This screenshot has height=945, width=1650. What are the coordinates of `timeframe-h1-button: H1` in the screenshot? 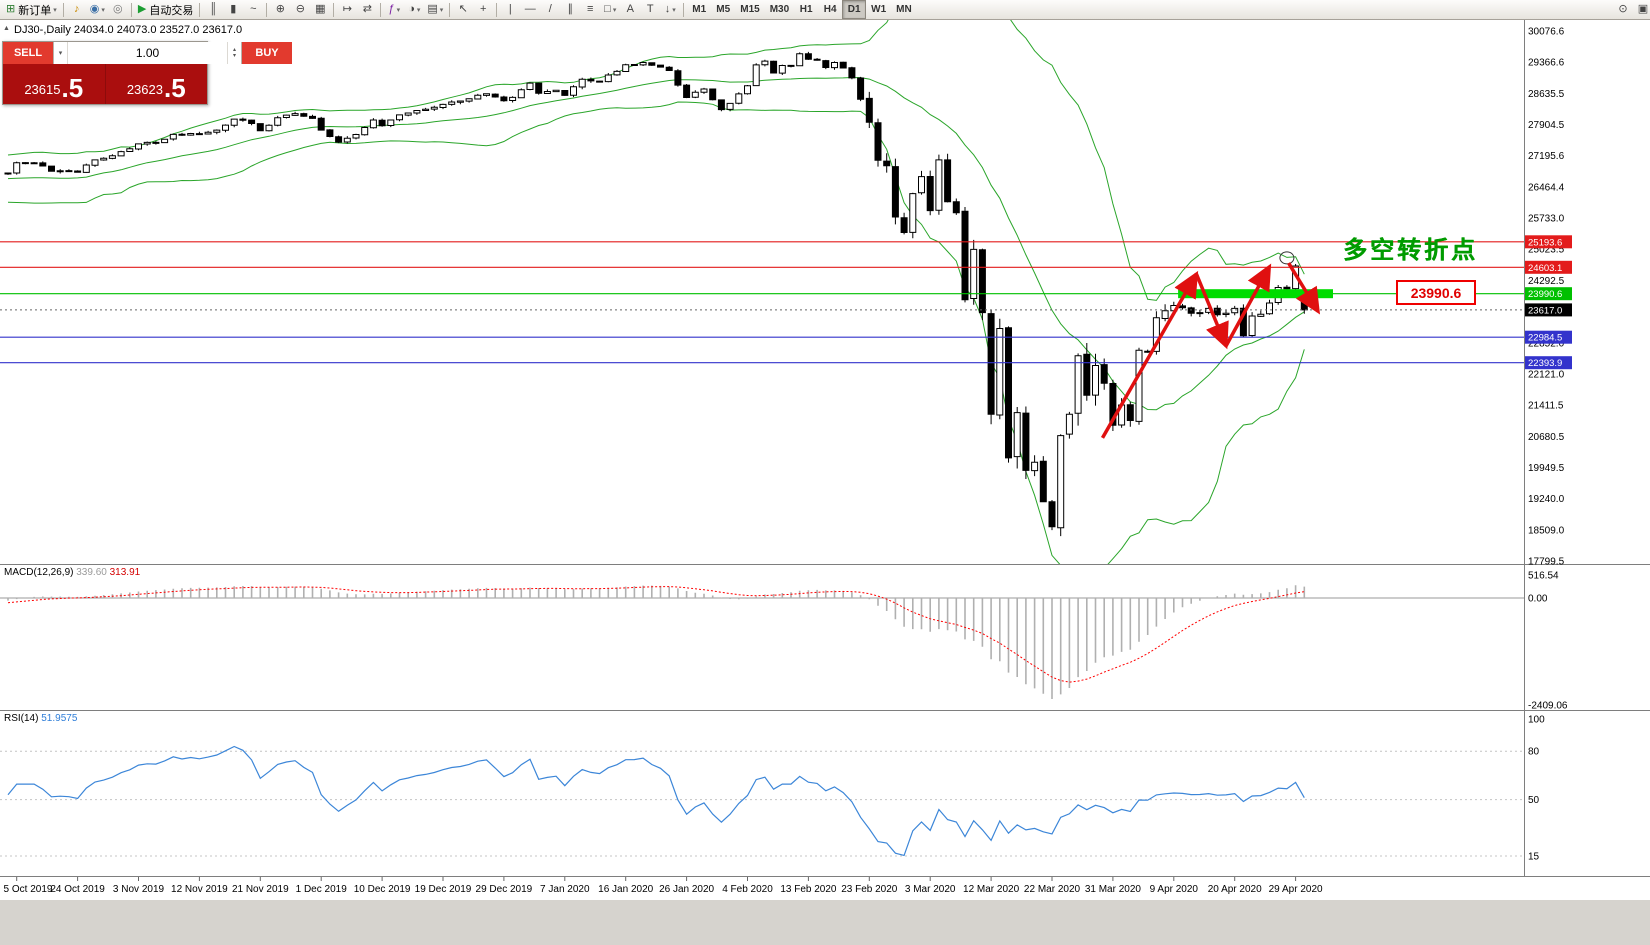 It's located at (806, 9).